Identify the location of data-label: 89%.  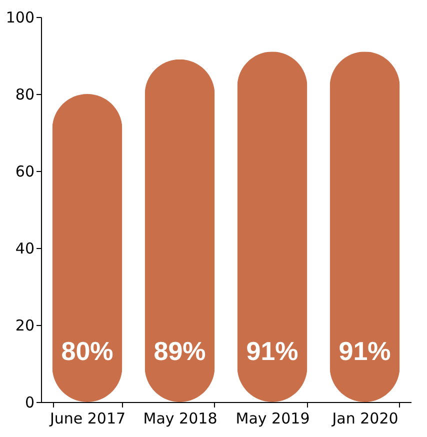
(180, 351).